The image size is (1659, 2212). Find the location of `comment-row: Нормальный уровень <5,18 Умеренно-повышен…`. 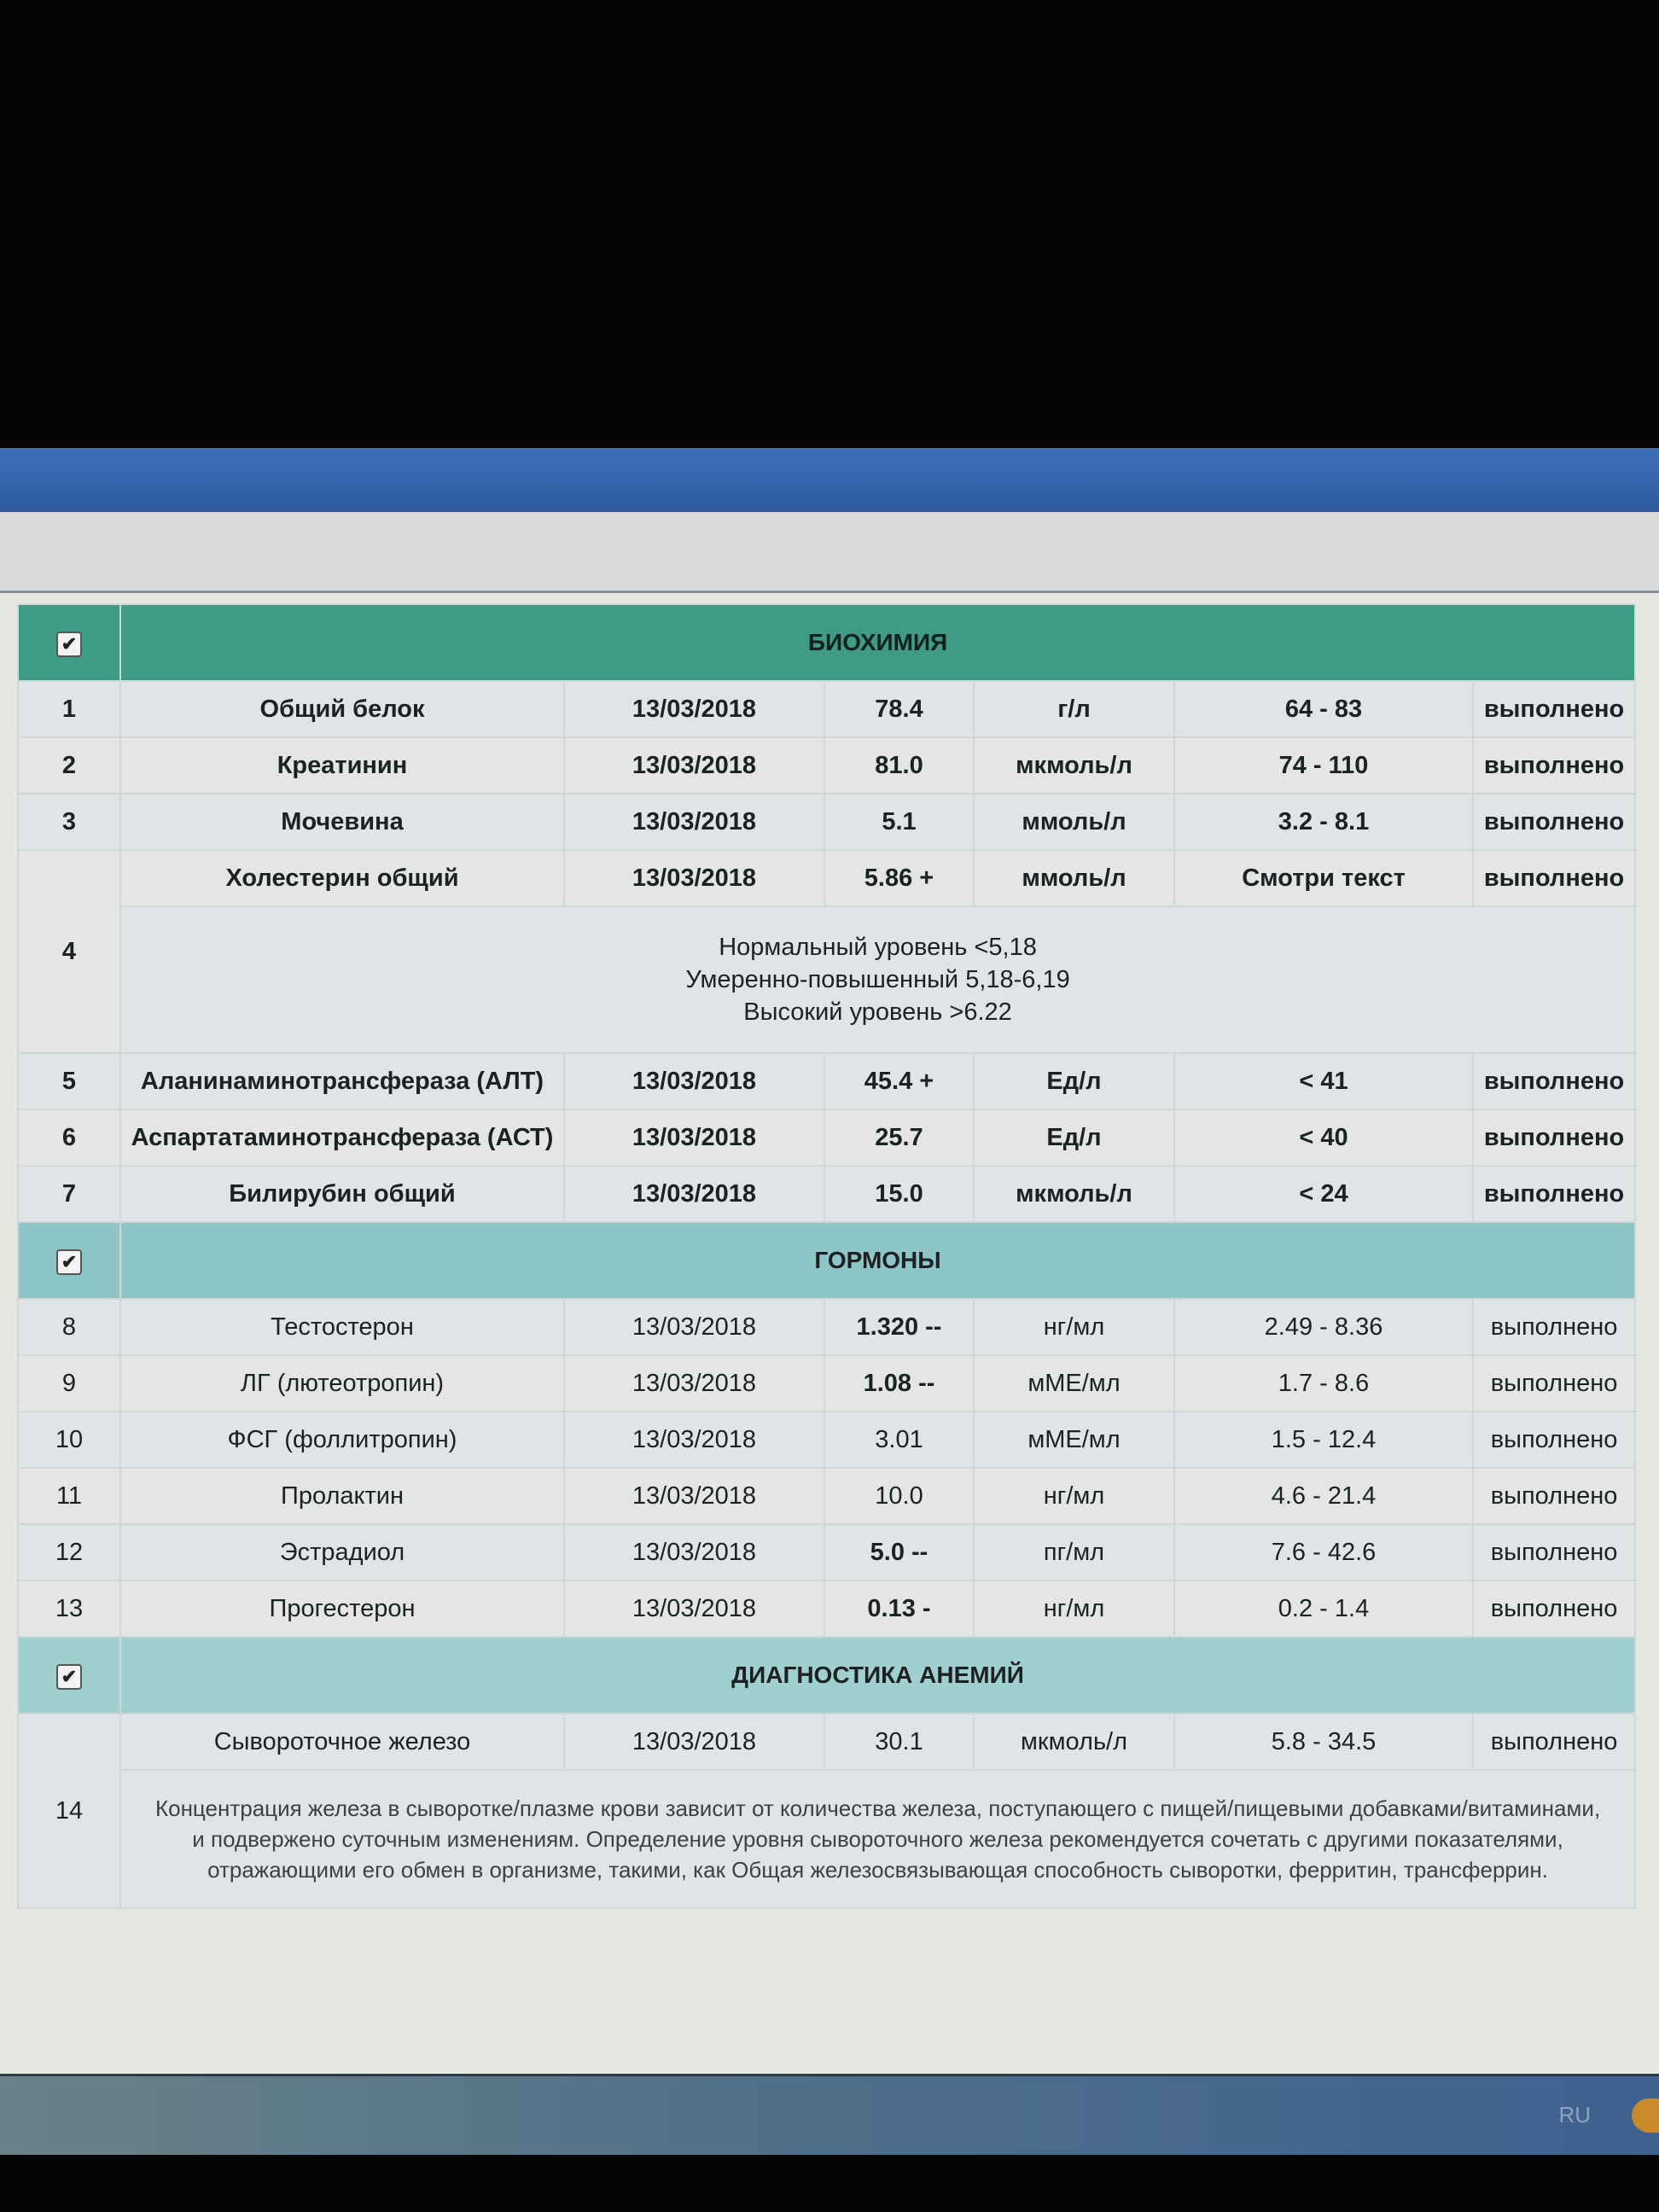

comment-row: Нормальный уровень <5,18 Умеренно-повышен… is located at coordinates (827, 979).